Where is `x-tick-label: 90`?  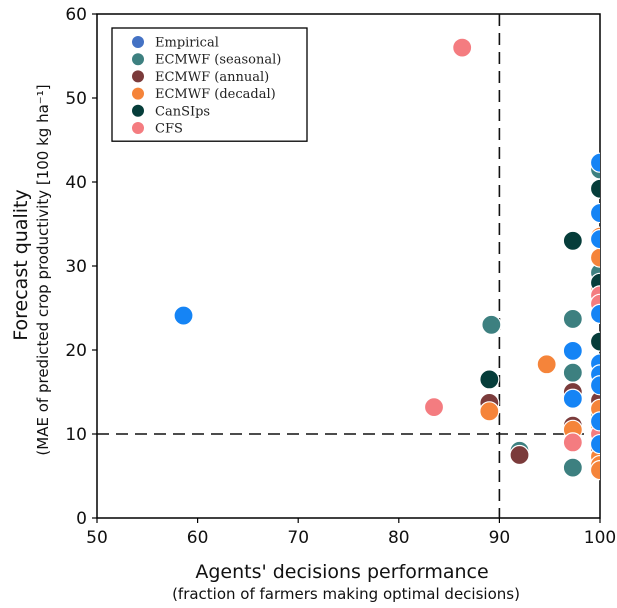
x-tick-label: 90 is located at coordinates (500, 538).